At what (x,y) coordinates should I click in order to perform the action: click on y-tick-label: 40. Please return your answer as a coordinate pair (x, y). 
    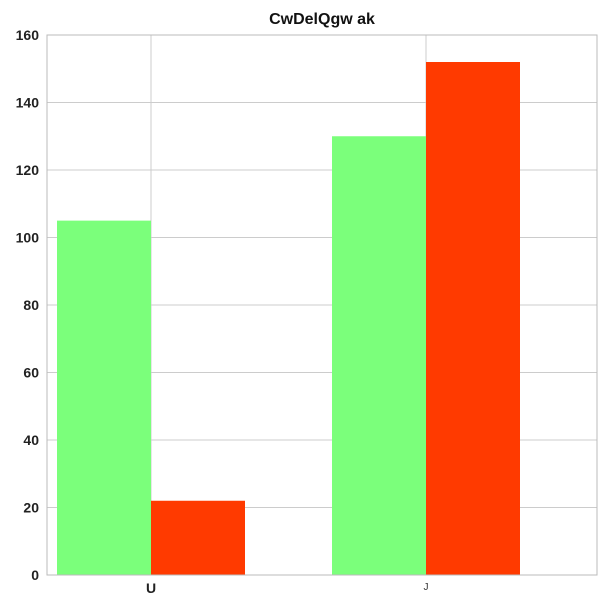
    Looking at the image, I should click on (31, 440).